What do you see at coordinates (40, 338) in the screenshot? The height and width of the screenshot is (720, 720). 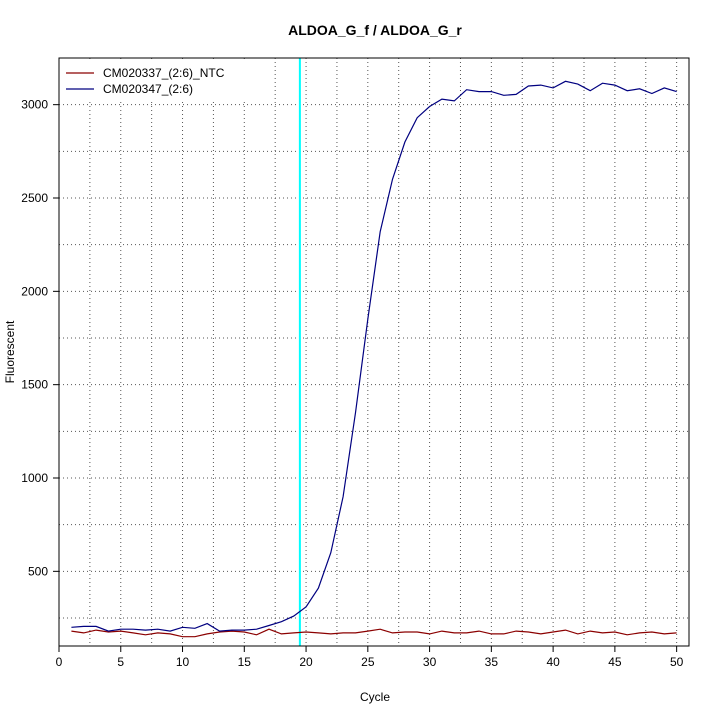 I see `y-axis: 500 1000 1500 2000 2500 3000` at bounding box center [40, 338].